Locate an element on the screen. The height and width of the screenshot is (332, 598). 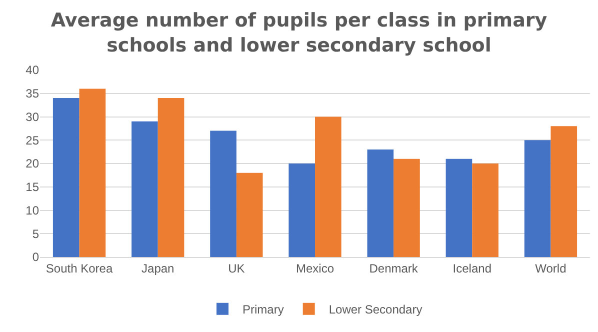
y-tick-label: 35 is located at coordinates (33, 93).